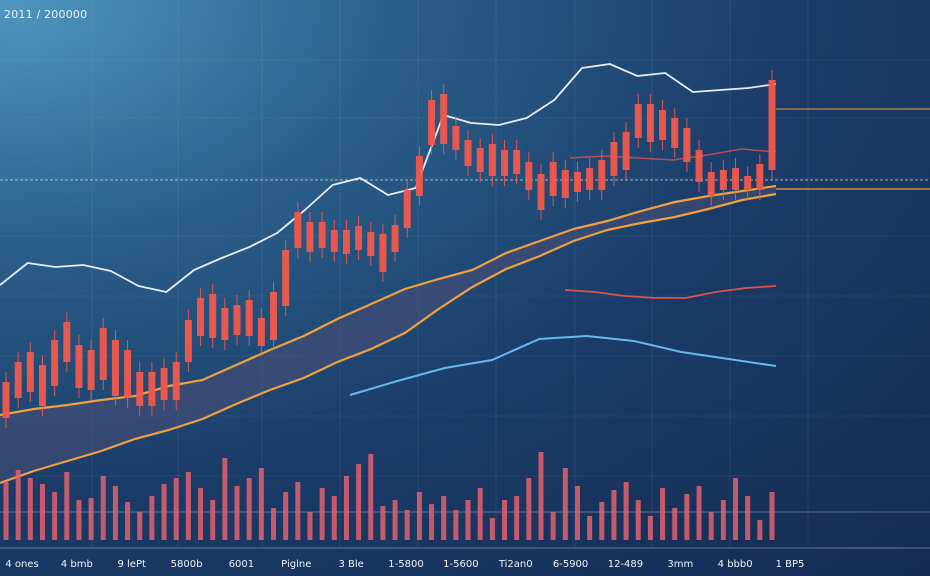  What do you see at coordinates (350, 564) in the screenshot?
I see `x-tick-label: 3 Ble` at bounding box center [350, 564].